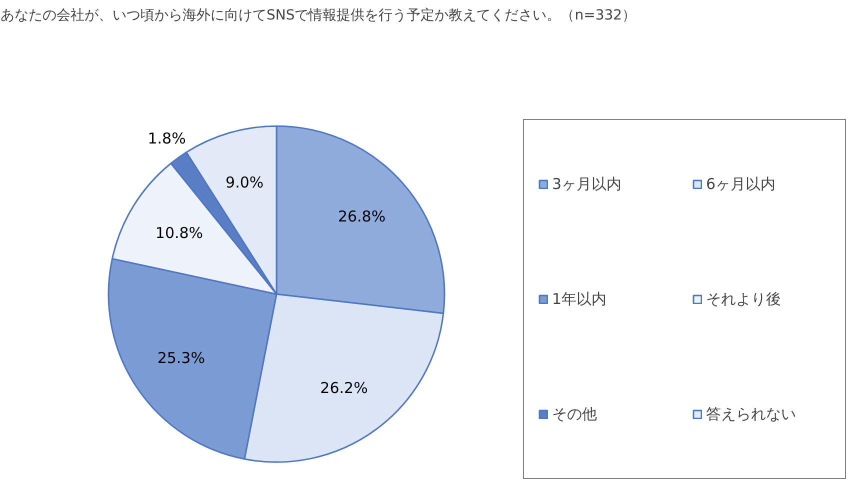 Image resolution: width=865 pixels, height=491 pixels. I want to click on chart-title: あなたの会社が、いつ頃から海外に向けてSNSで情報提供を行う予定か教えてください。（n=332）, so click(318, 16).